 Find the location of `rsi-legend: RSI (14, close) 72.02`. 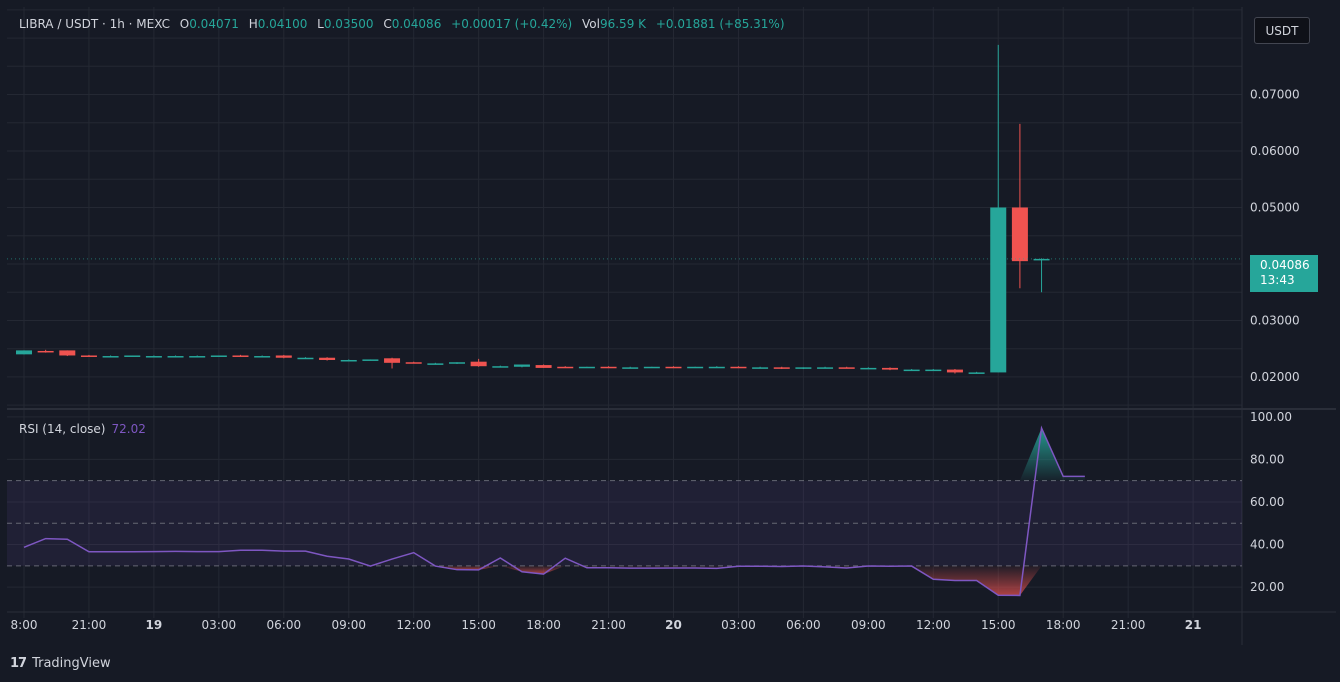

rsi-legend: RSI (14, close) 72.02 is located at coordinates (82, 429).